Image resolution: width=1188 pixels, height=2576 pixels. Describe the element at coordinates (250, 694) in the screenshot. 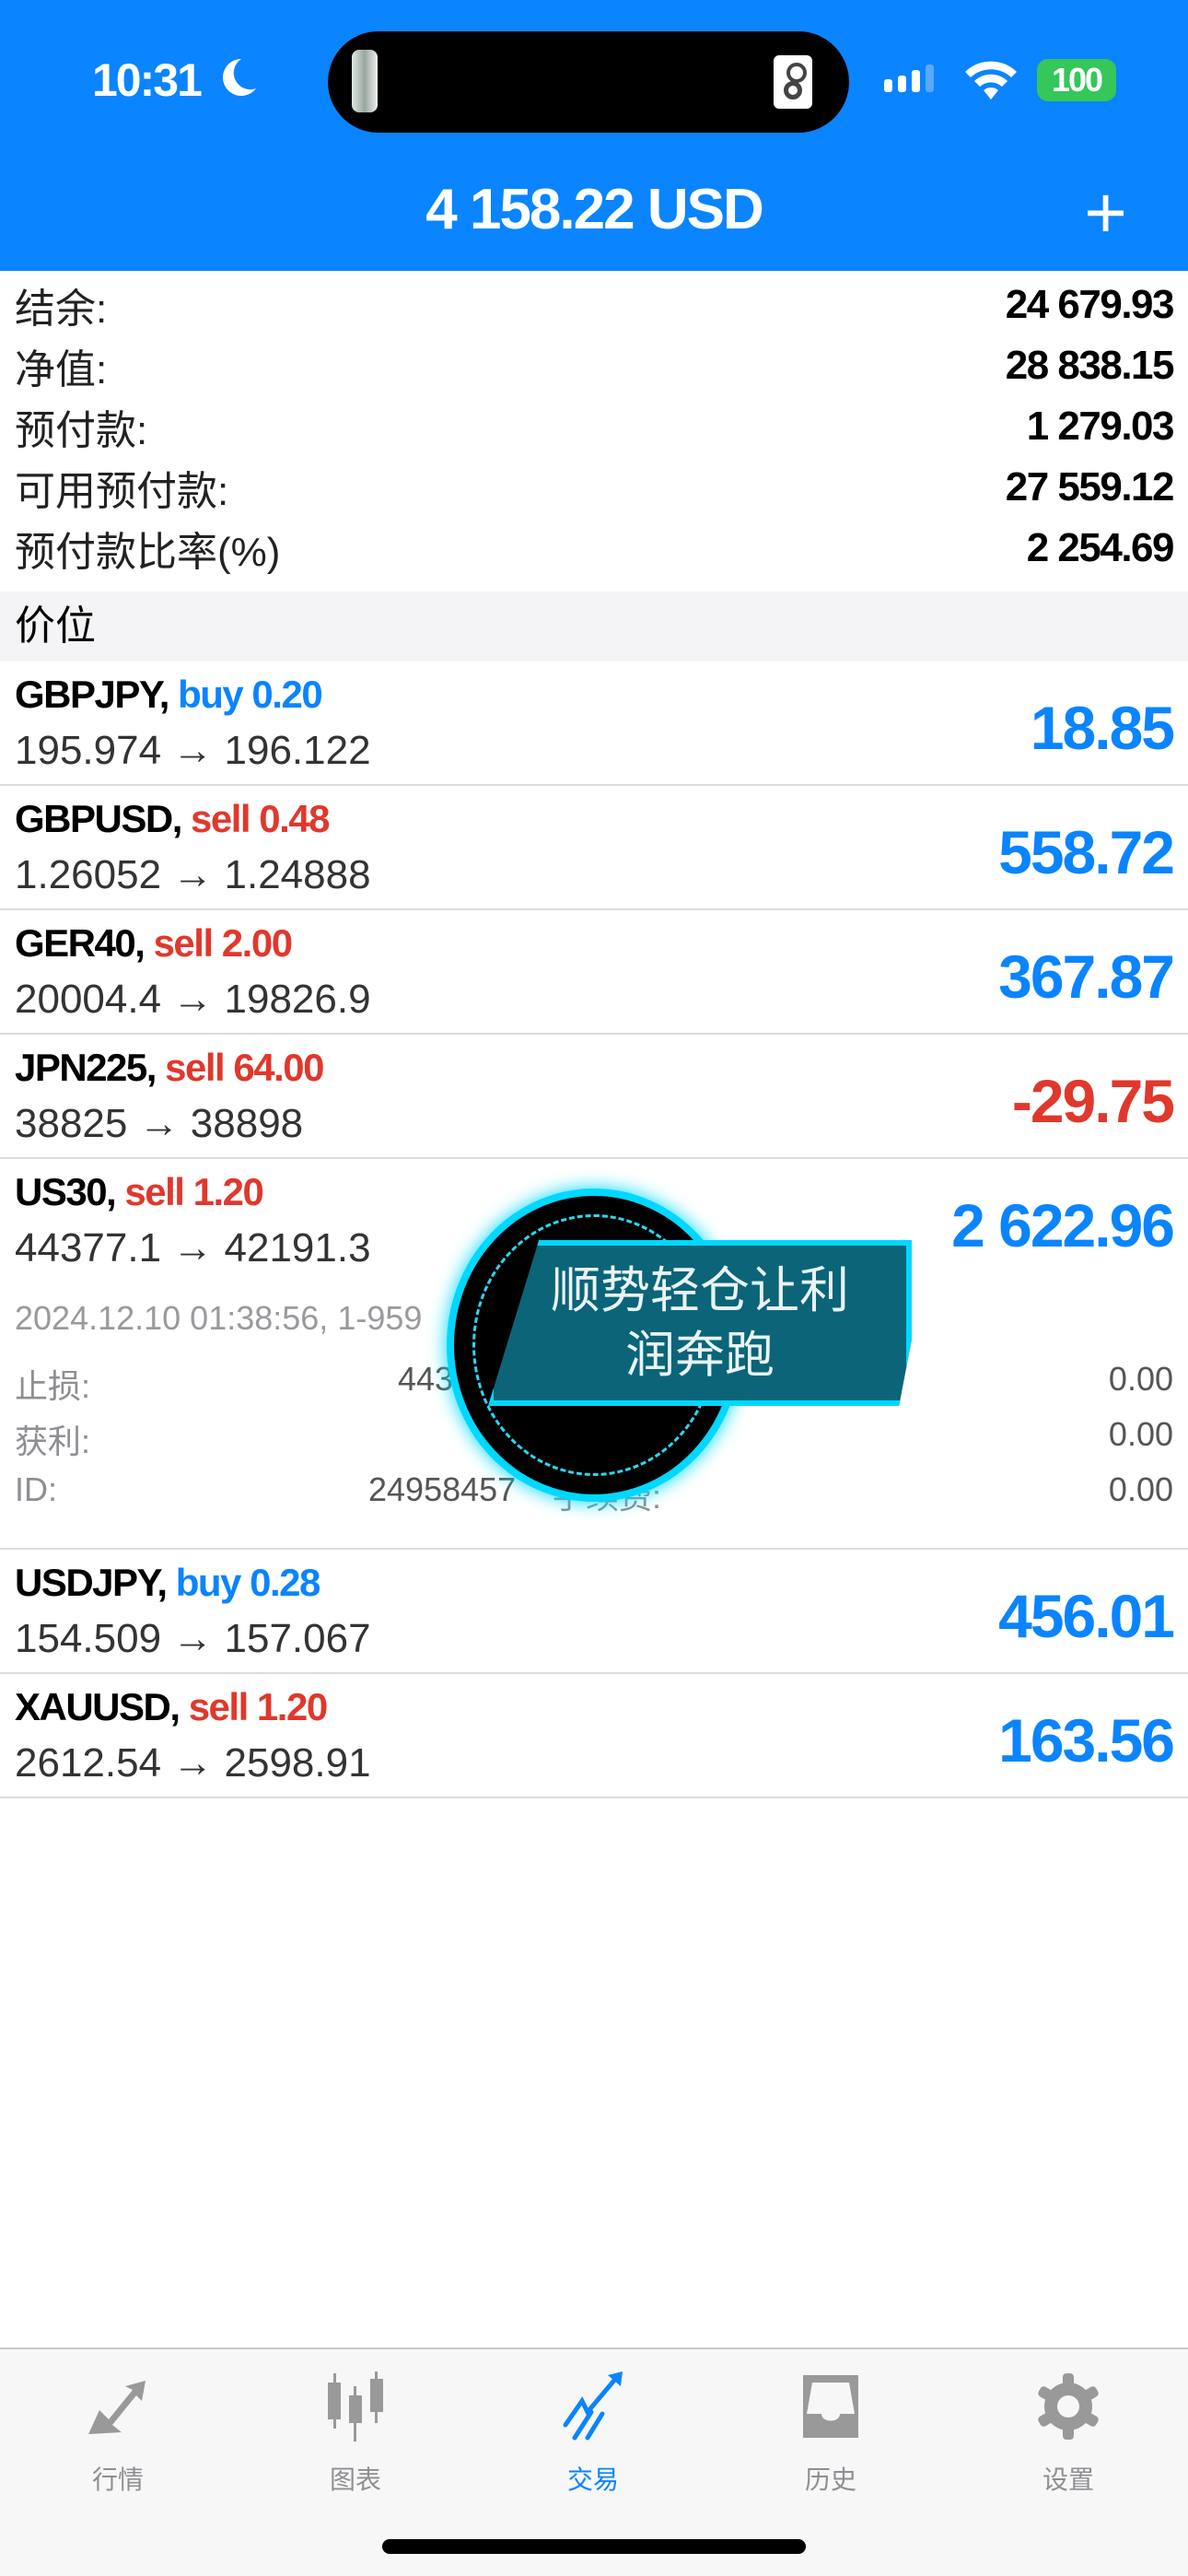

I see `position-direction: buy 0.20` at that location.